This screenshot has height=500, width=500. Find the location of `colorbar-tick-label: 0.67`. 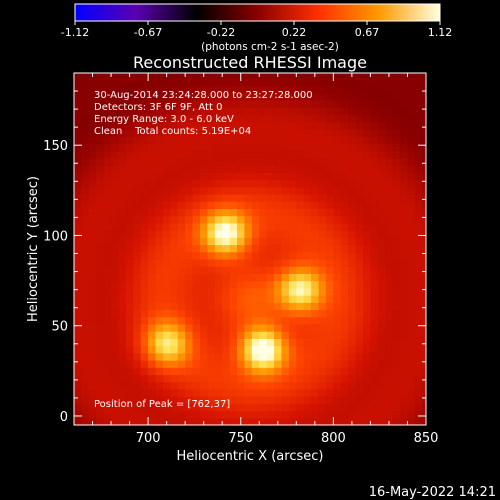

colorbar-tick-label: 0.67 is located at coordinates (367, 32).